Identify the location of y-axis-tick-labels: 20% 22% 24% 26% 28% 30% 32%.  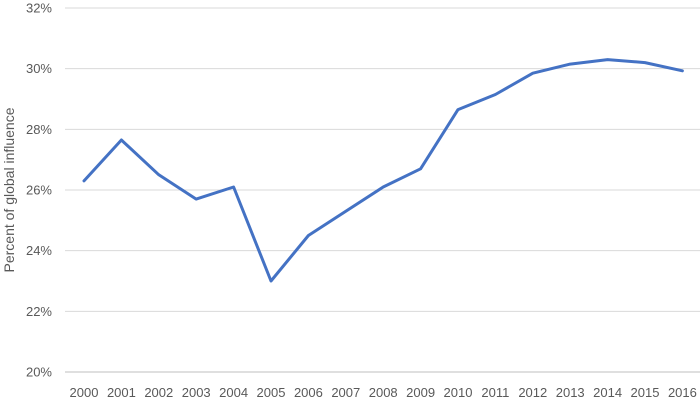
(39, 190).